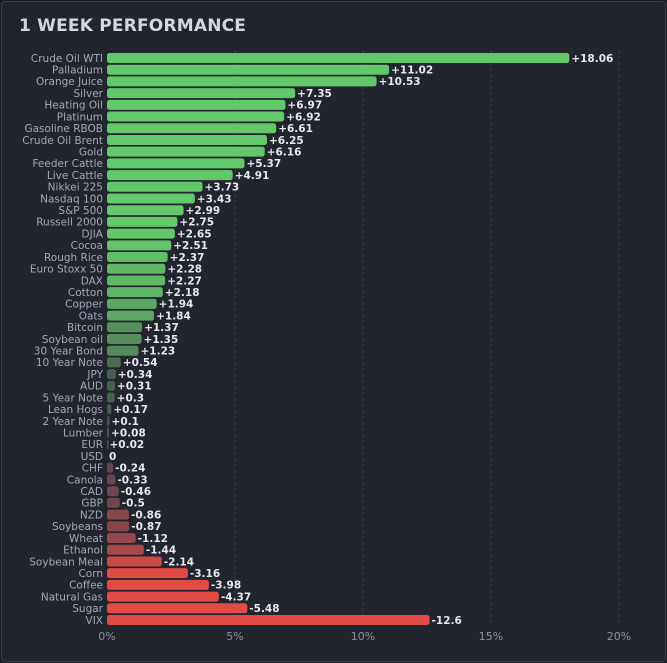 This screenshot has height=663, width=667. Describe the element at coordinates (236, 597) in the screenshot. I see `value-label: -4.37` at that location.